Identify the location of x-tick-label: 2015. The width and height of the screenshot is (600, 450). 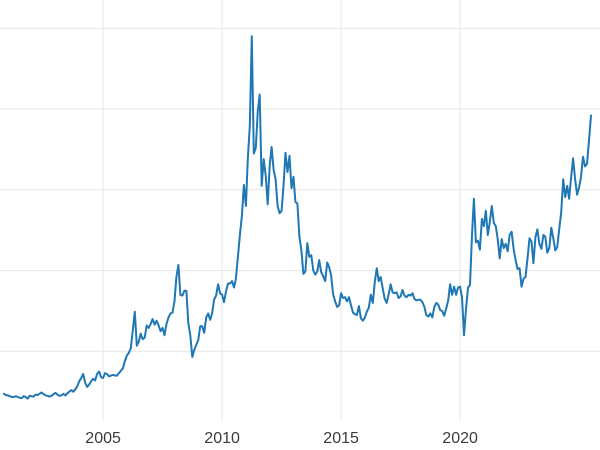
(341, 438).